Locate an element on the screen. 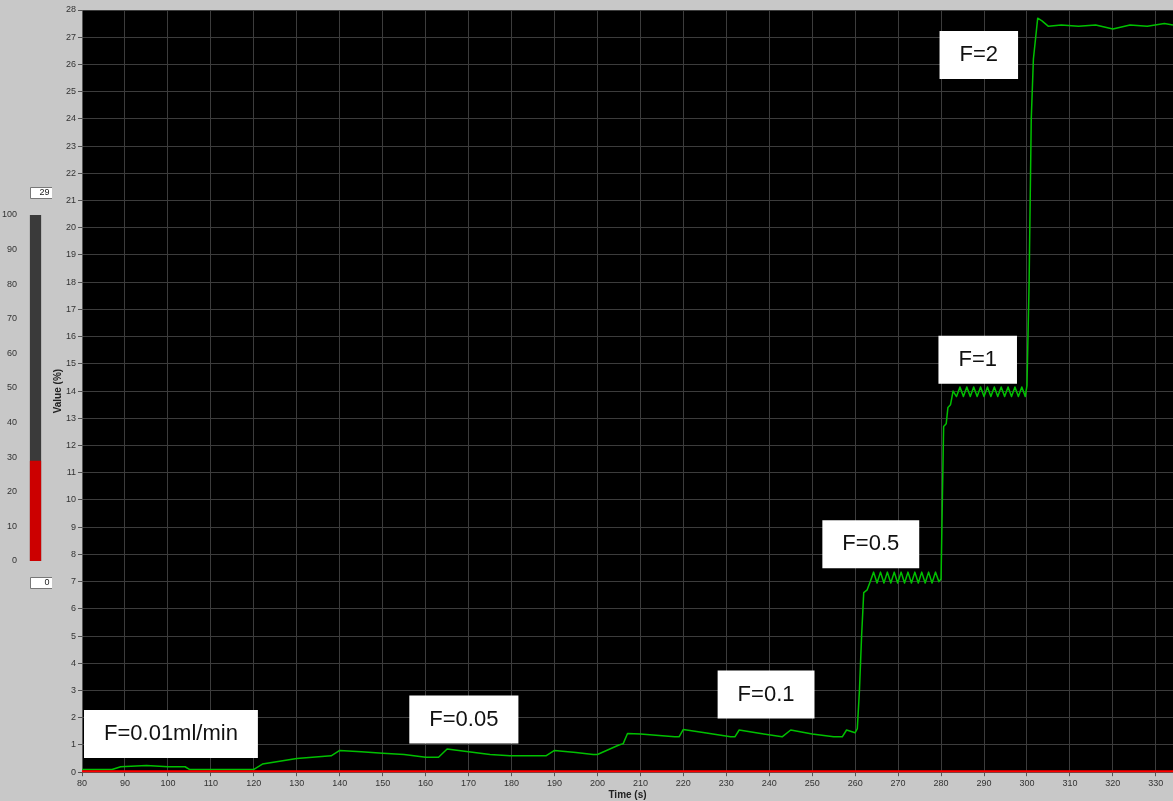 The width and height of the screenshot is (1173, 801). x-tick-label: 160 is located at coordinates (426, 783).